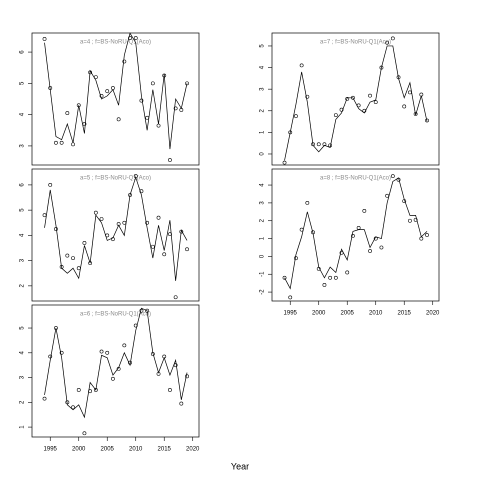  I want to click on panel: a=7 ; f=BS-NoRU-Q1(Aco) 0 1 2 3 4 5, so click(350, 99).